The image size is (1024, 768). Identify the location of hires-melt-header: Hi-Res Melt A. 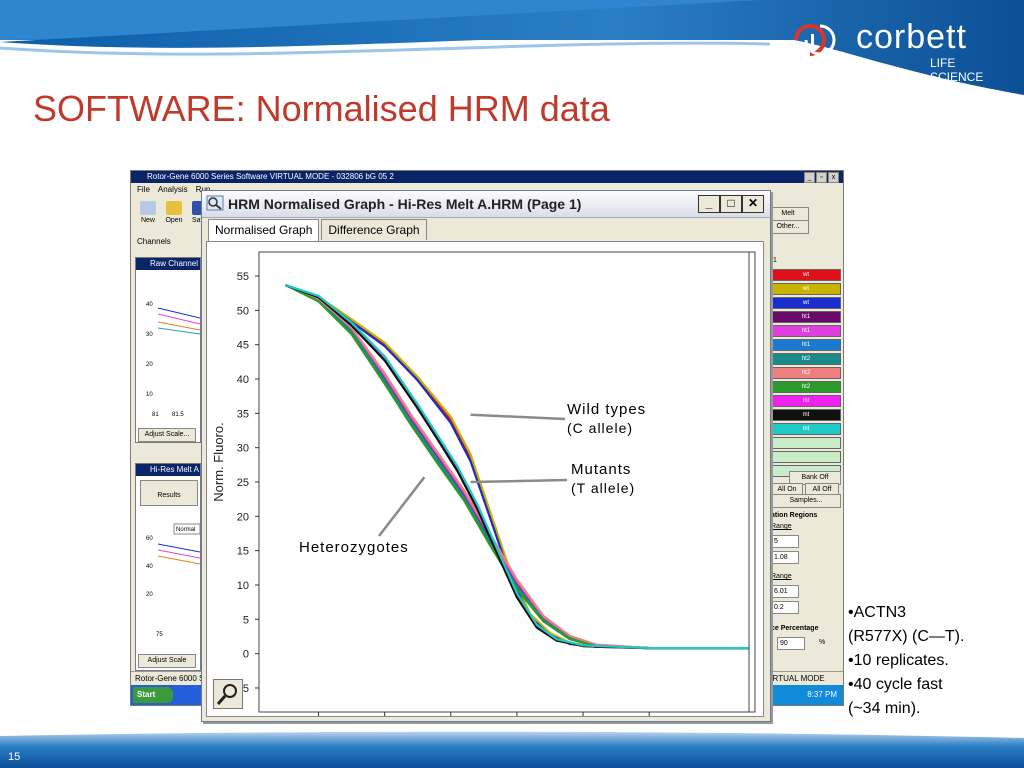
(168, 470).